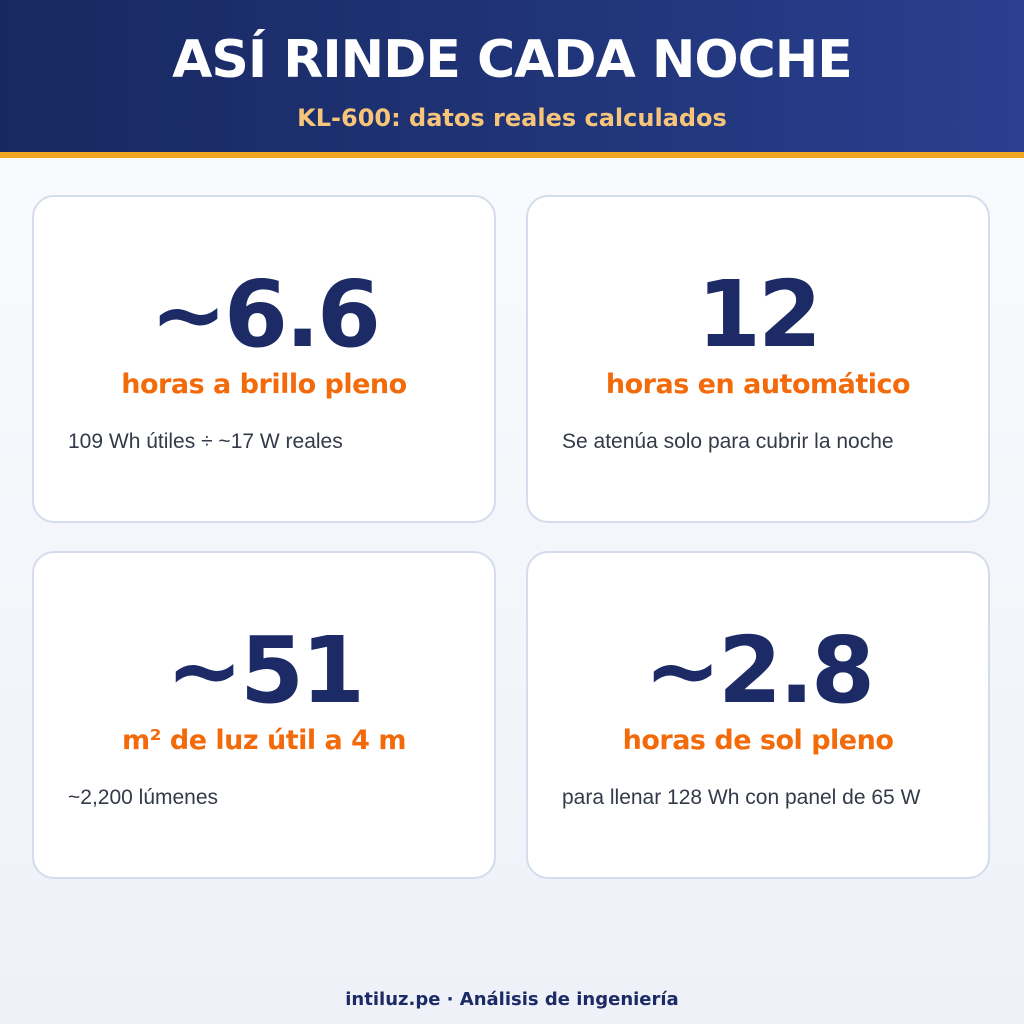 The height and width of the screenshot is (1024, 1024). Describe the element at coordinates (264, 384) in the screenshot. I see `stat-label: horas a brillo pleno` at that location.